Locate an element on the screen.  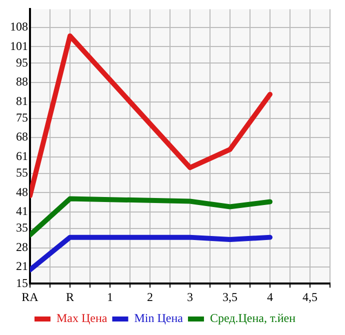
y-tick-label: 48 is located at coordinates (22, 191).